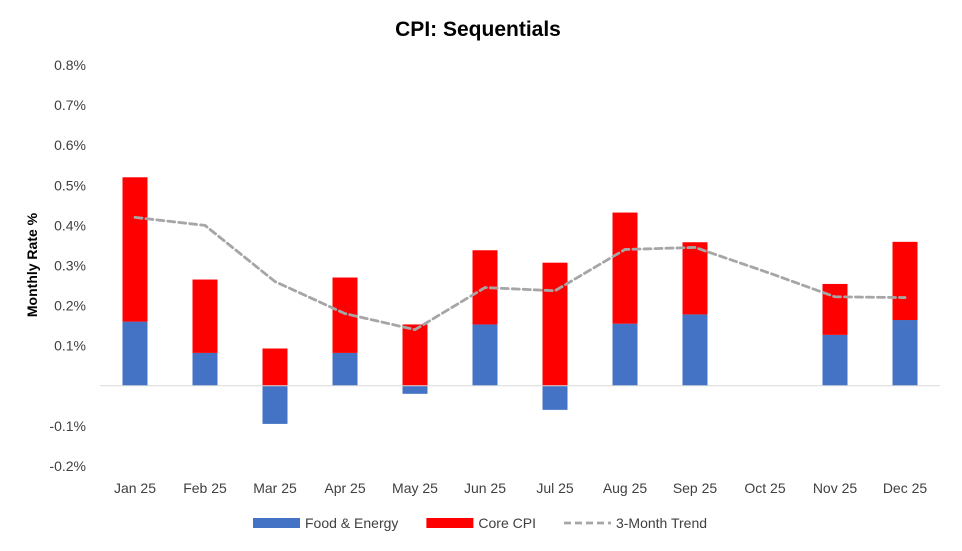 This screenshot has height=551, width=962. I want to click on y-tick-label: 0.8%, so click(70, 65).